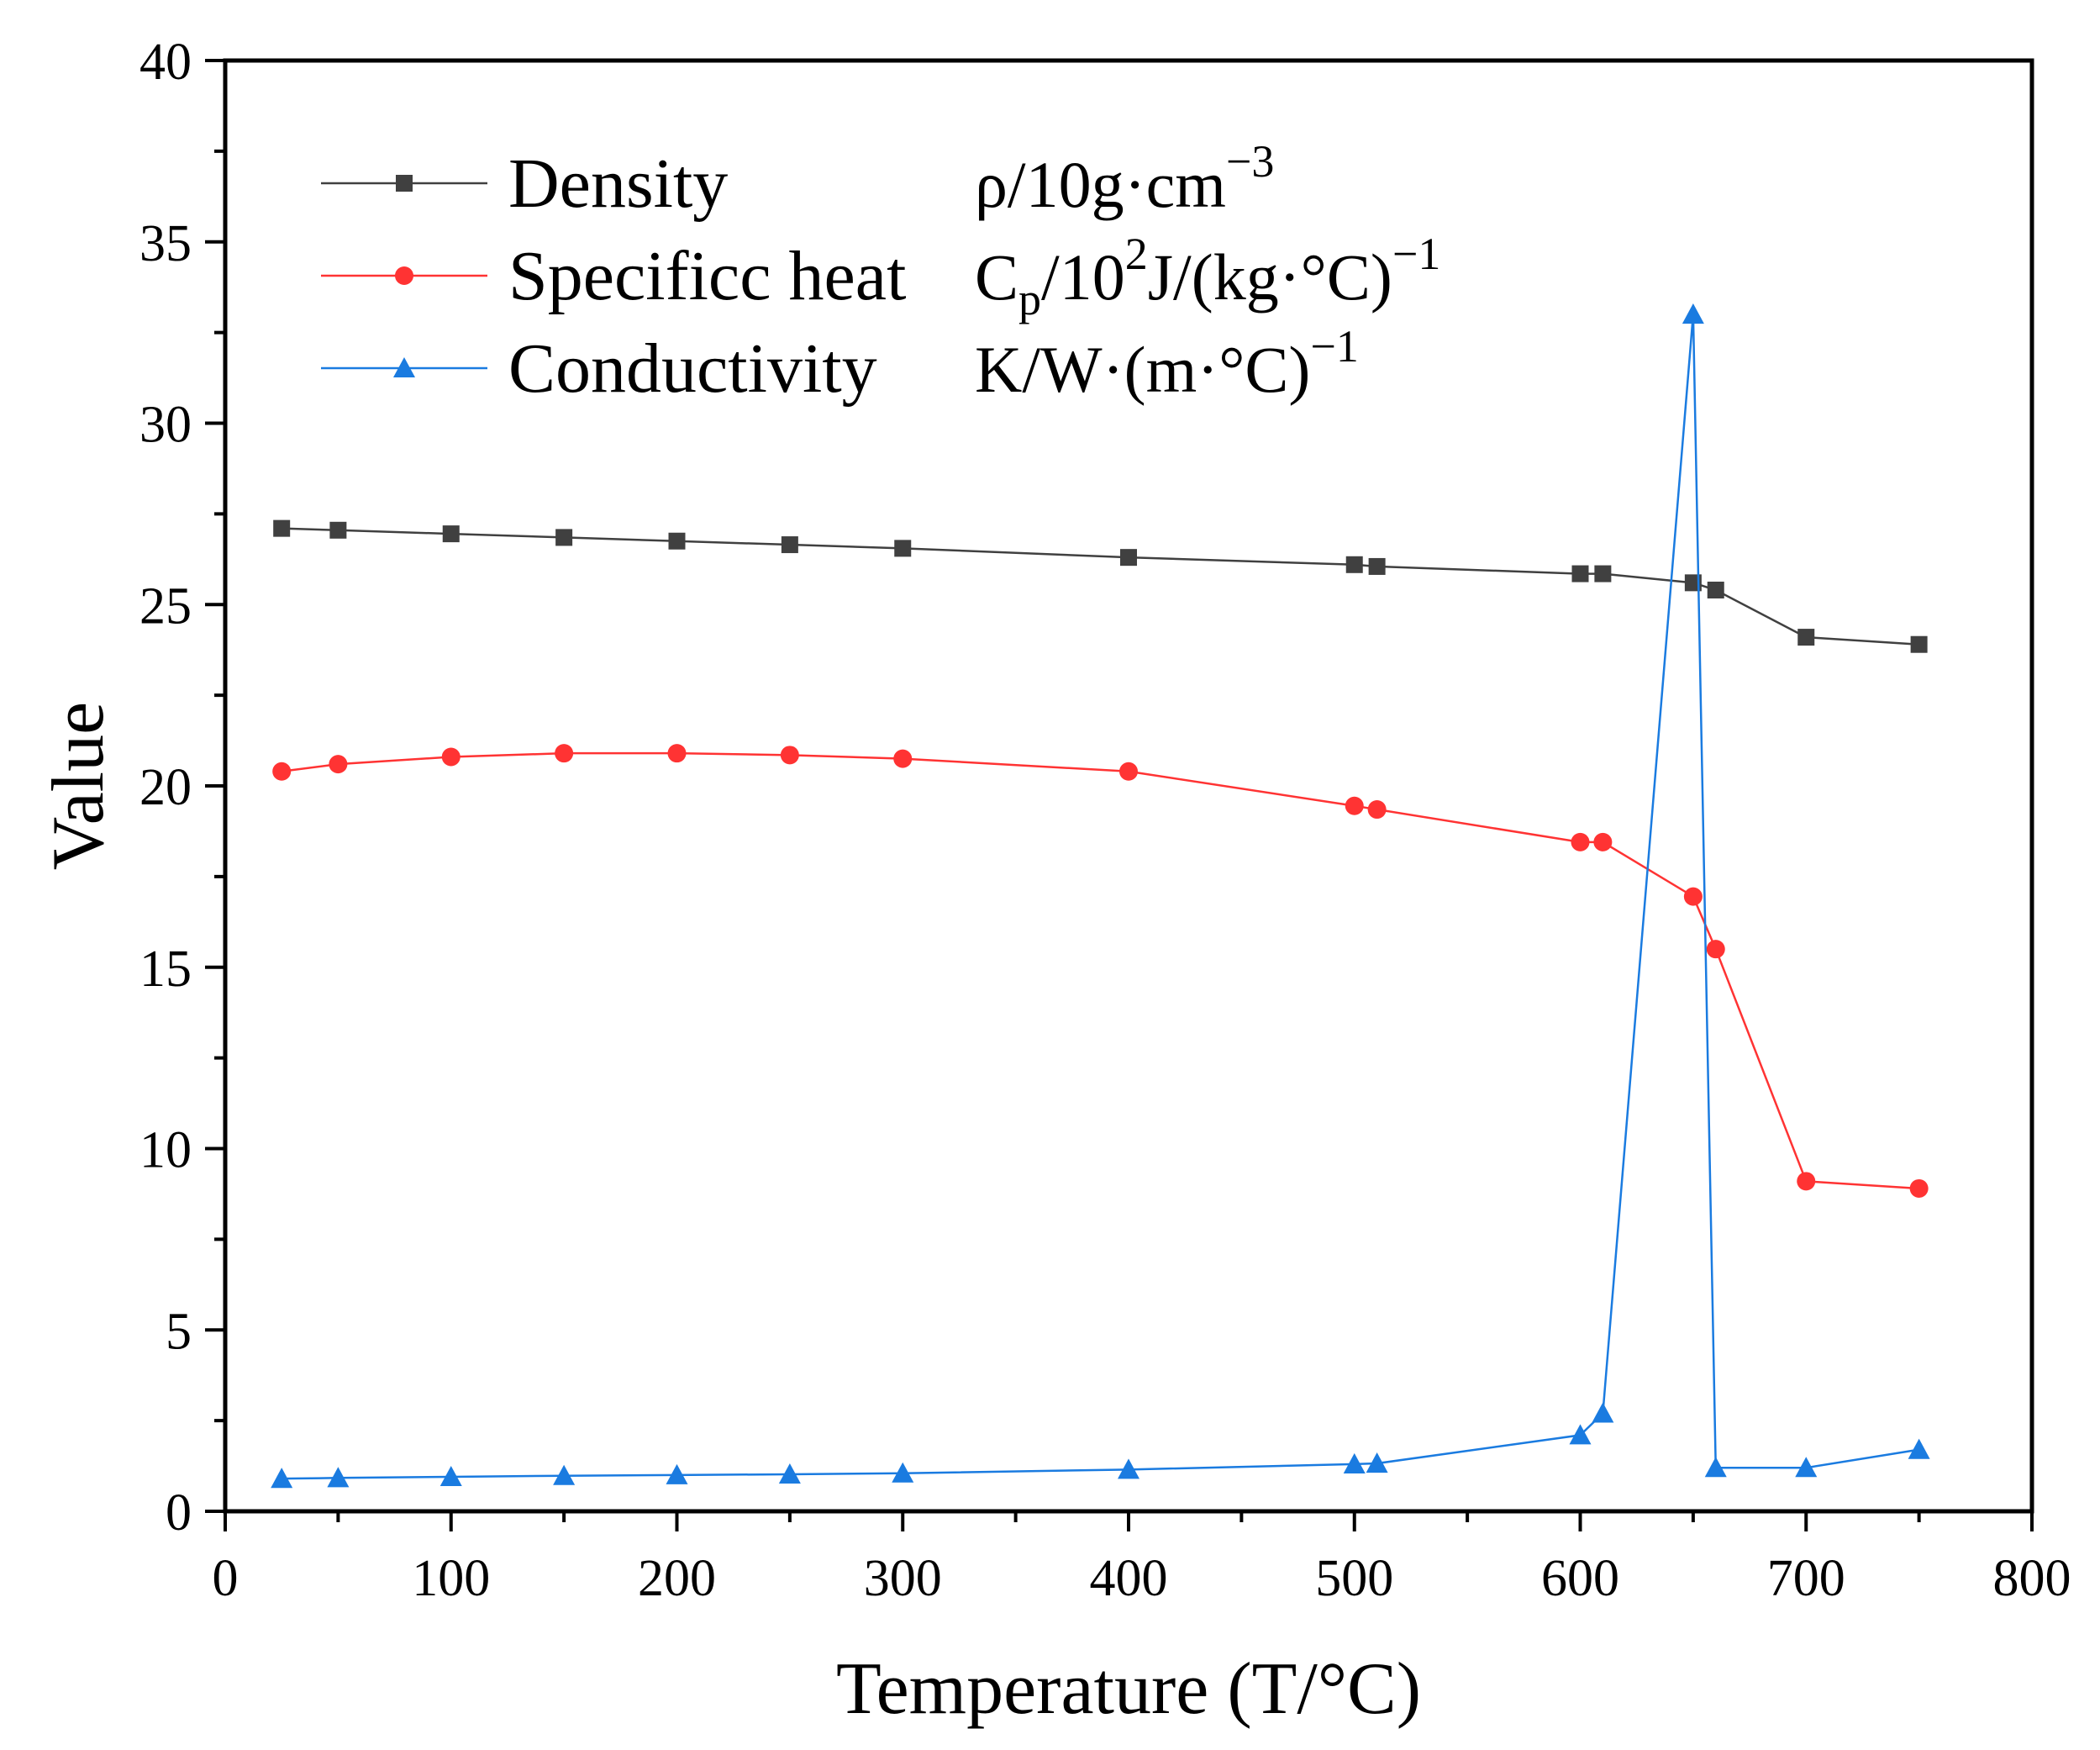 The width and height of the screenshot is (2100, 1750). What do you see at coordinates (1128, 1689) in the screenshot?
I see `x-axis-title: Temperature (T/°C)` at bounding box center [1128, 1689].